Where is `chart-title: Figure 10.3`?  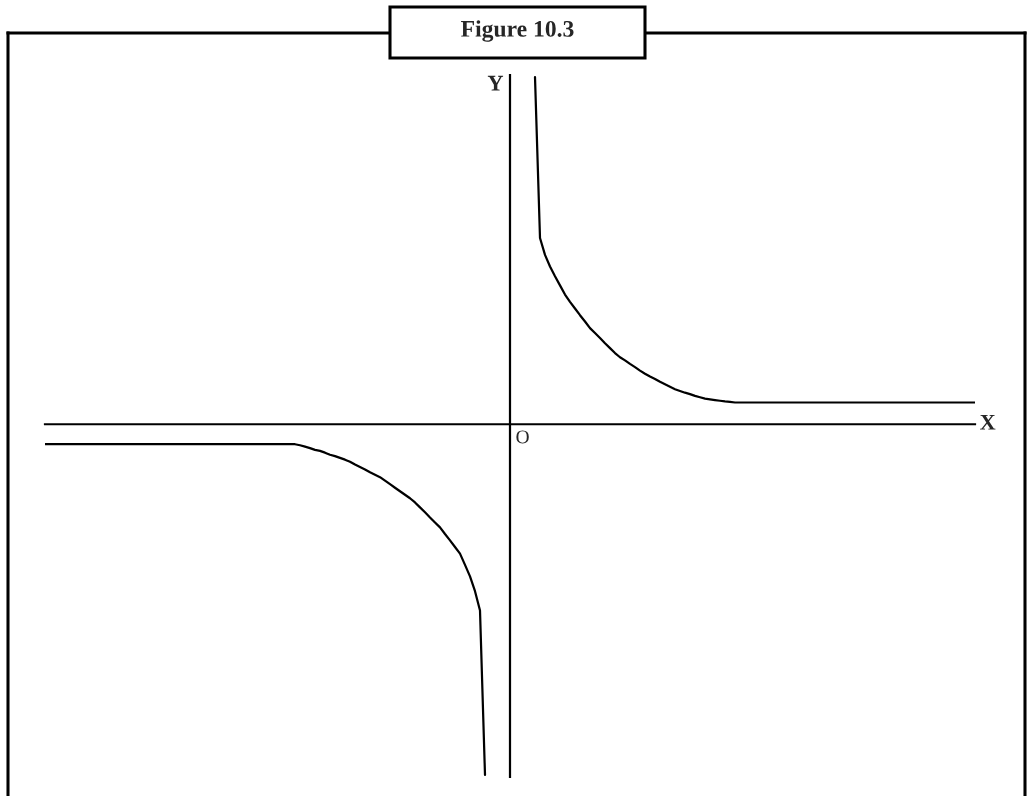
chart-title: Figure 10.3 is located at coordinates (517, 31).